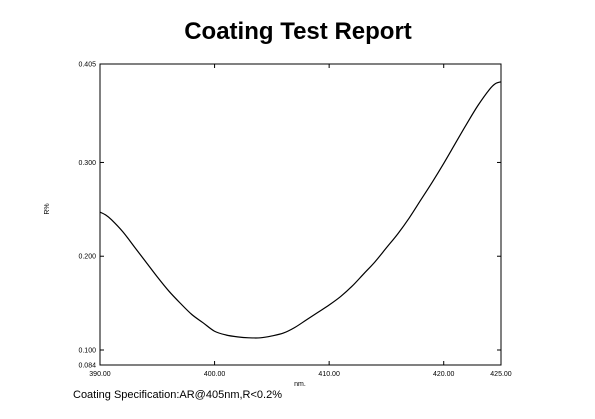 The width and height of the screenshot is (595, 419). What do you see at coordinates (87, 366) in the screenshot?
I see `y-tick-label: 0.084` at bounding box center [87, 366].